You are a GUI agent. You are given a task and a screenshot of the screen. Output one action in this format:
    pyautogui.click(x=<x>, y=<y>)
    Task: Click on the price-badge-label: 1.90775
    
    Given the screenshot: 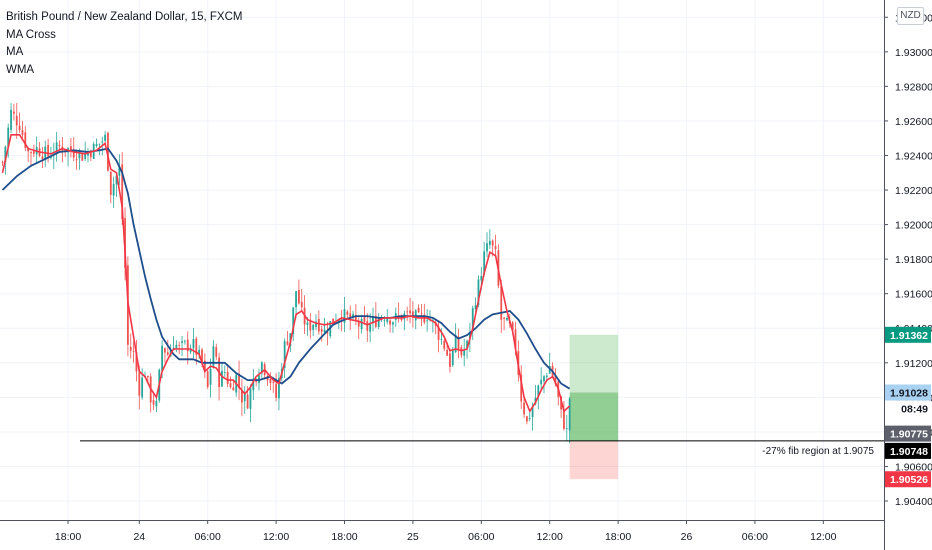 What is the action you would take?
    pyautogui.click(x=909, y=435)
    